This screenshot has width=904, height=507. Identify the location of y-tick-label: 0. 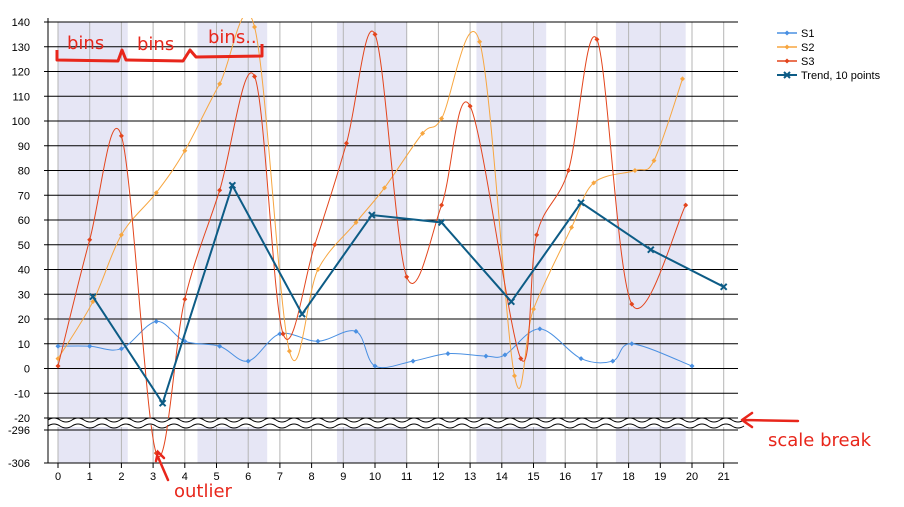
(27, 370).